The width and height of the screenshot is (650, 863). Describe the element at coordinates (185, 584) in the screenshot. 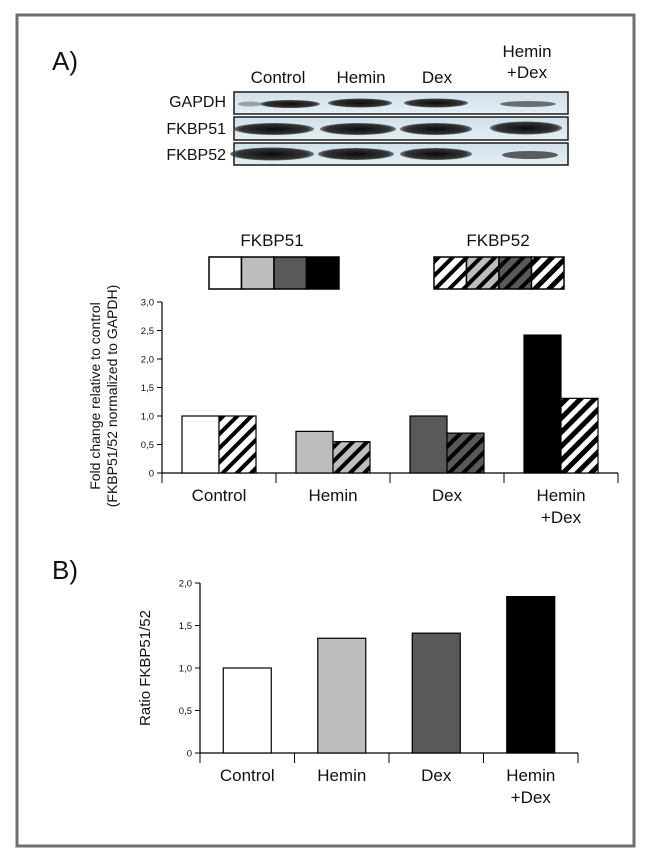

I see `chartB-ytick-label: 2,0` at that location.